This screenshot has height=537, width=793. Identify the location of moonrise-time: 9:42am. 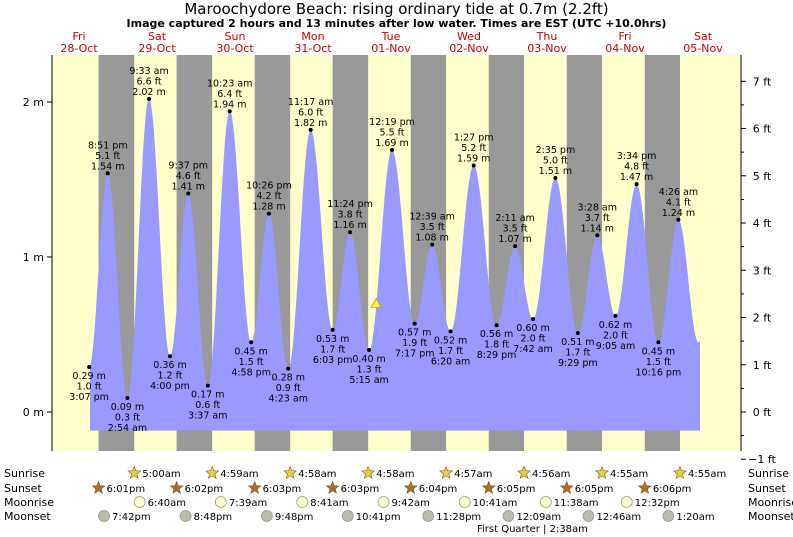
(411, 503).